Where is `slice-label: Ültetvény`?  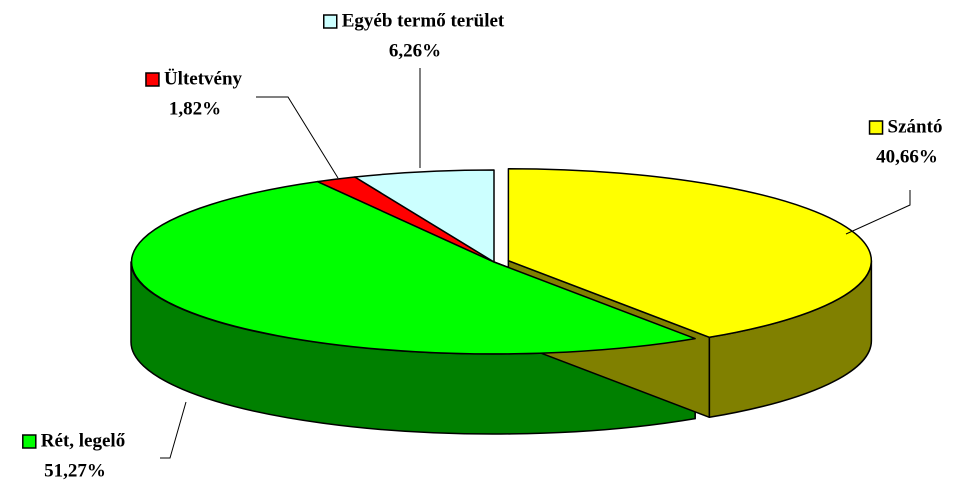
slice-label: Ültetvény is located at coordinates (203, 78).